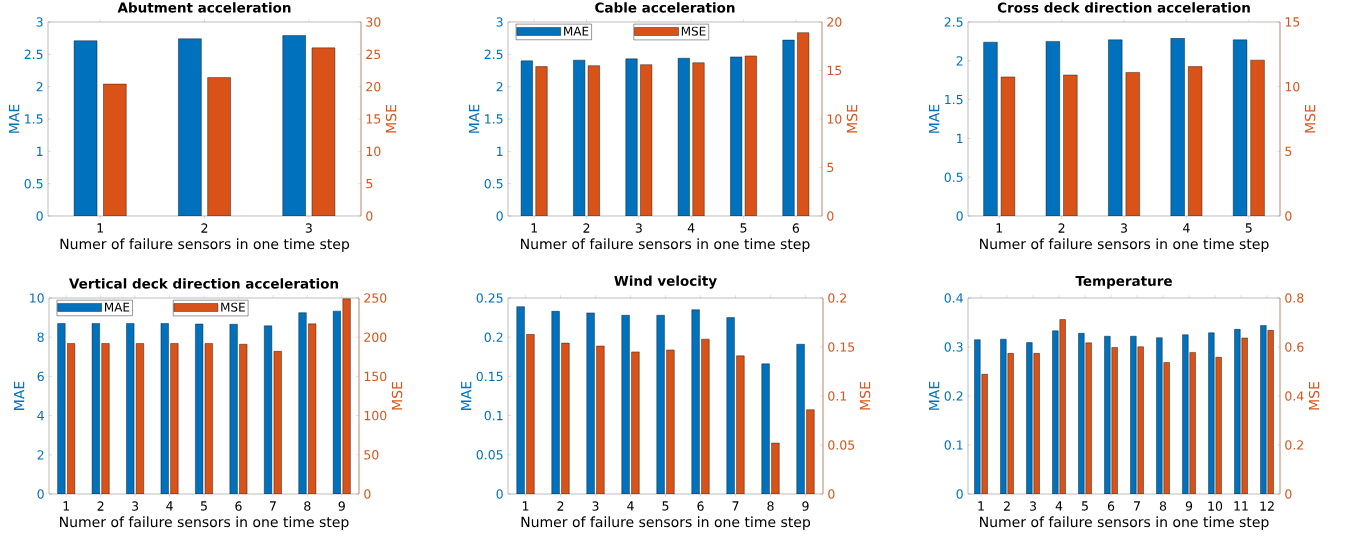  Describe the element at coordinates (371, 455) in the screenshot. I see `y2-tick-label: 50` at that location.